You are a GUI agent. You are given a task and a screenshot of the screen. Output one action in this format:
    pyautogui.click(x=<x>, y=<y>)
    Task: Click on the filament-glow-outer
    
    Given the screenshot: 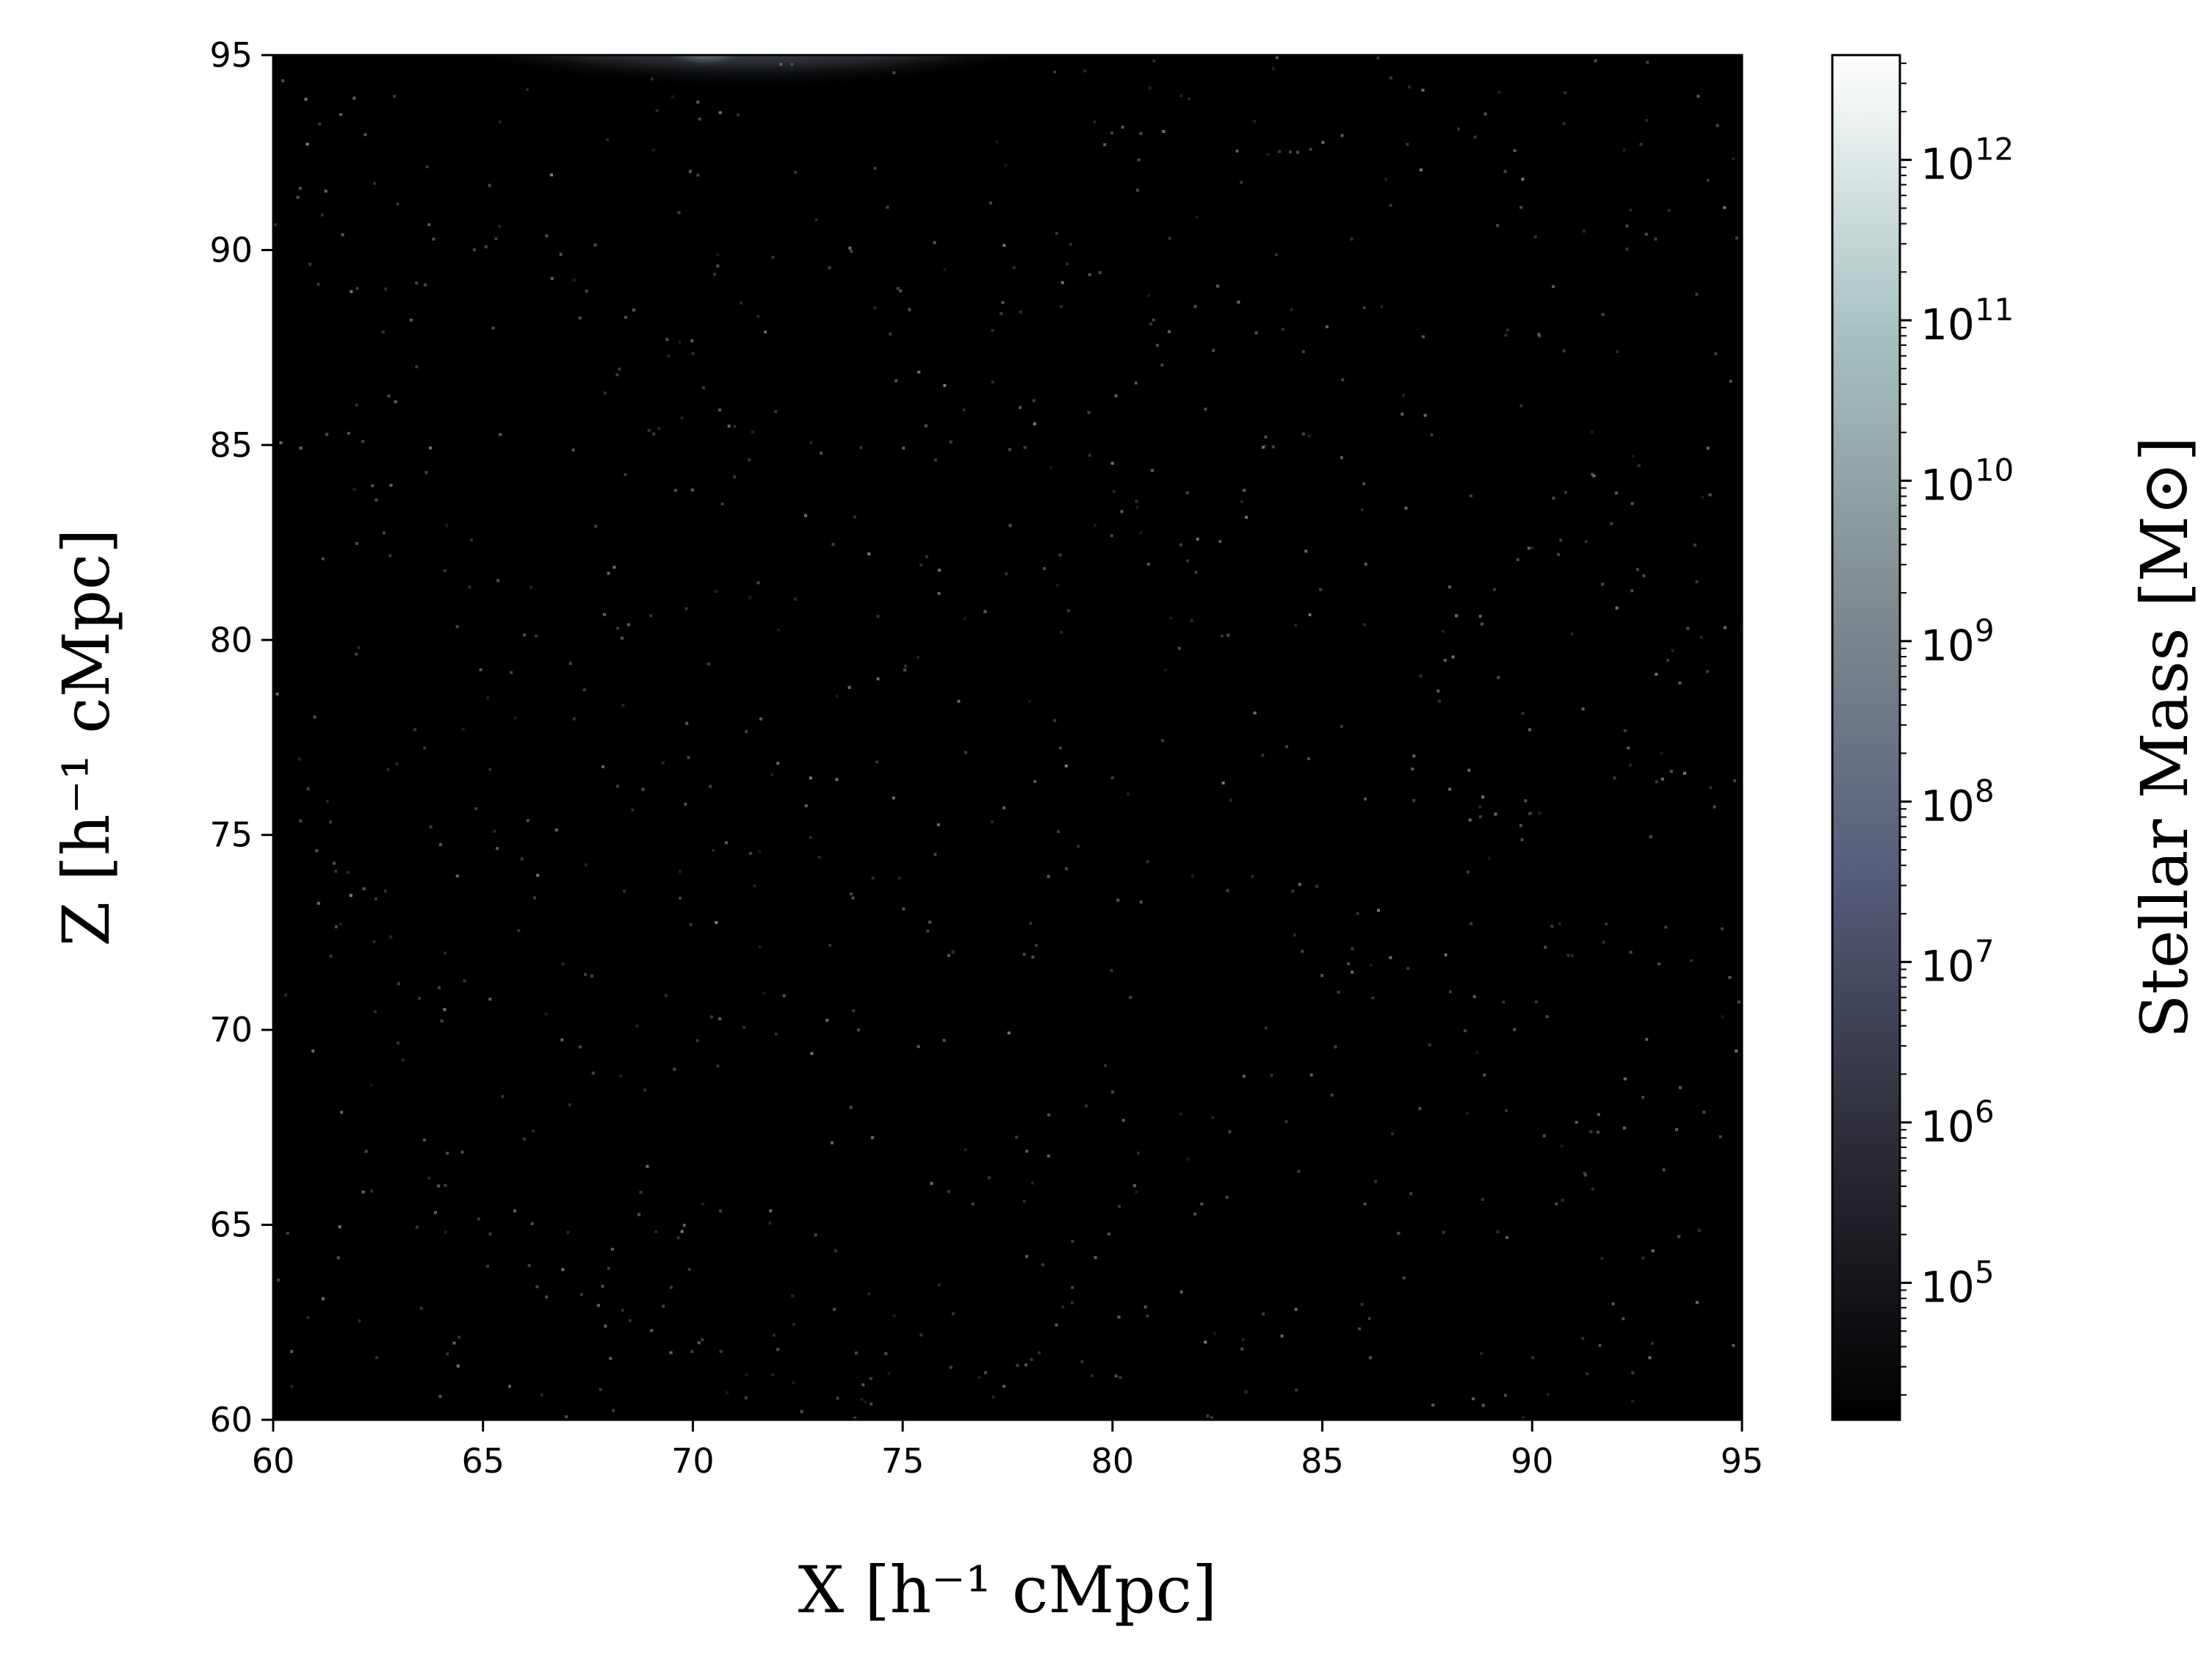 What is the action you would take?
    pyautogui.click(x=749, y=61)
    